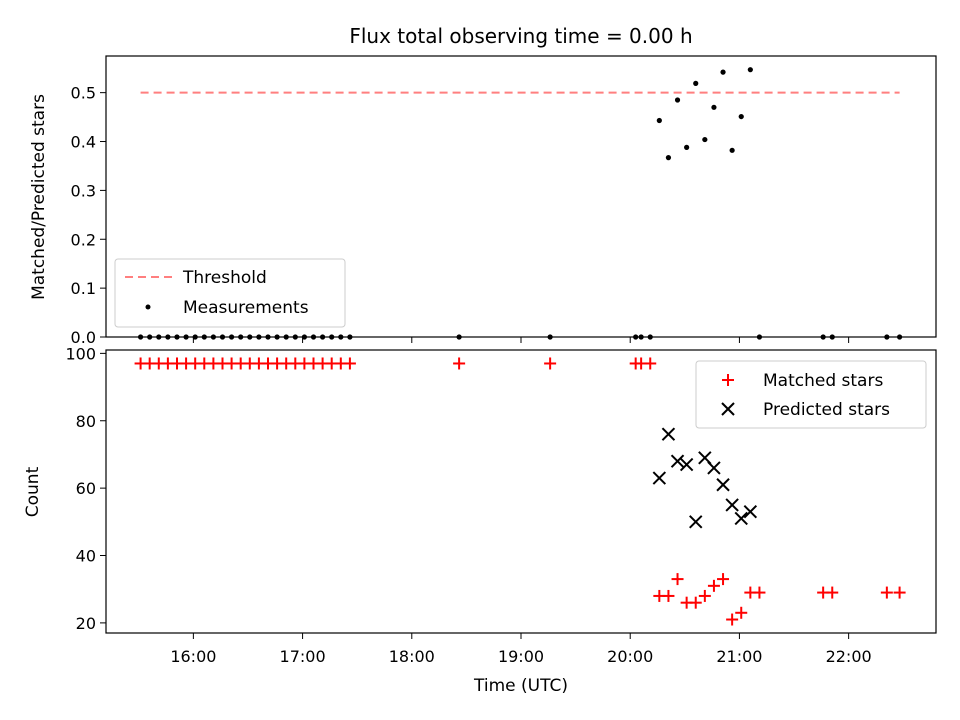 The width and height of the screenshot is (960, 720). I want to click on top-y-axis-label: Matched/Predicted stars, so click(39, 197).